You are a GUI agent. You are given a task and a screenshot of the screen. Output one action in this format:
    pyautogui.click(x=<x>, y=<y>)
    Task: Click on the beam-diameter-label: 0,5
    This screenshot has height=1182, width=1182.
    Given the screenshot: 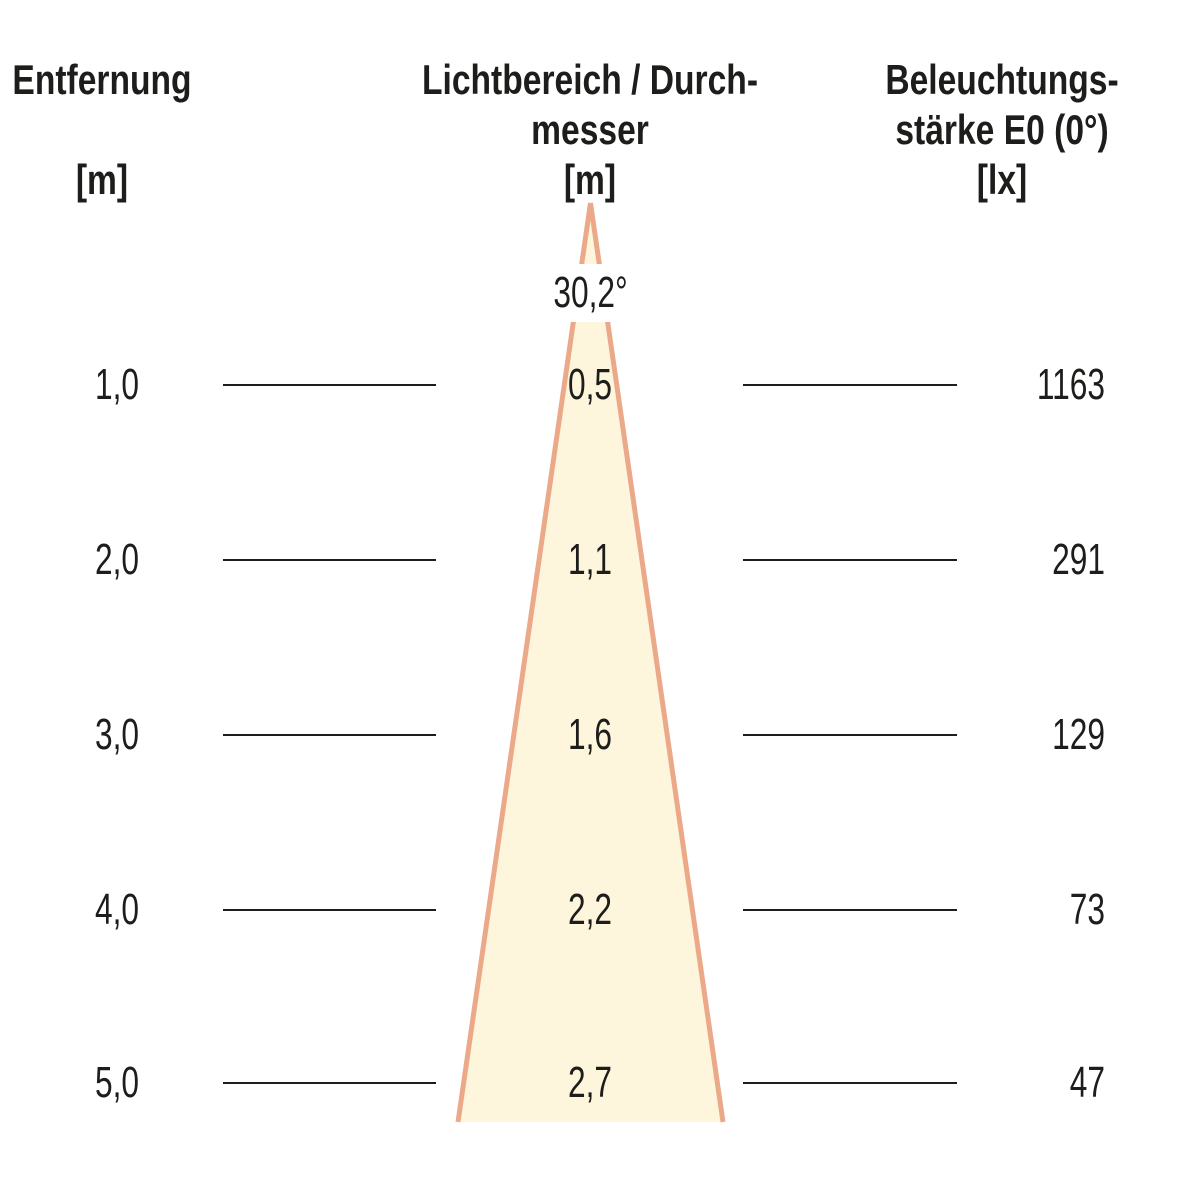 What is the action you would take?
    pyautogui.click(x=590, y=384)
    